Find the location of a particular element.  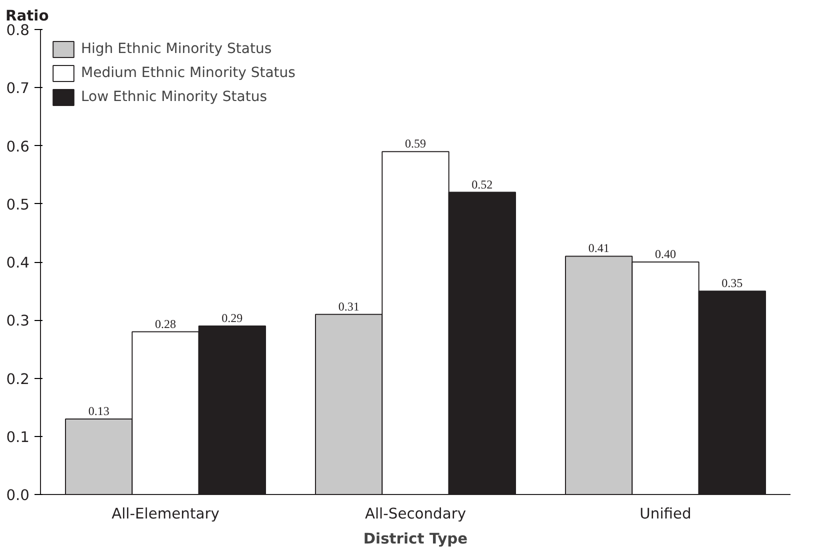

y-tick-label: 0.7 is located at coordinates (18, 89).